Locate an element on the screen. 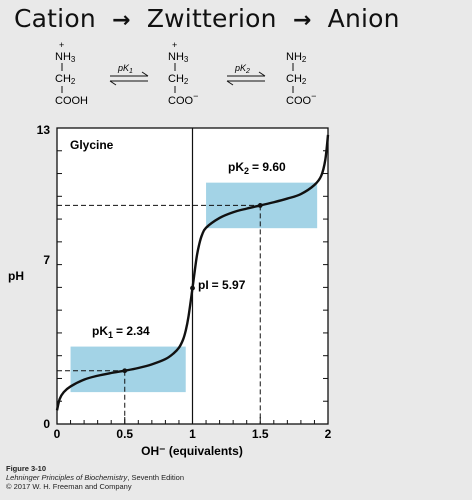 This screenshot has width=472, height=500. anion-structure: NH2 CH2 COO− is located at coordinates (301, 79).